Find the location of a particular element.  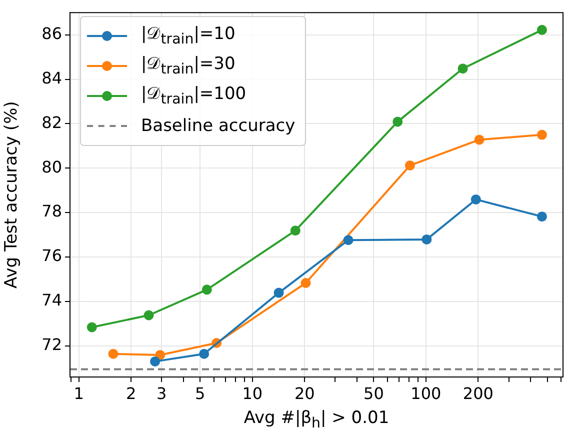

x-tick-label: 2 is located at coordinates (131, 393).